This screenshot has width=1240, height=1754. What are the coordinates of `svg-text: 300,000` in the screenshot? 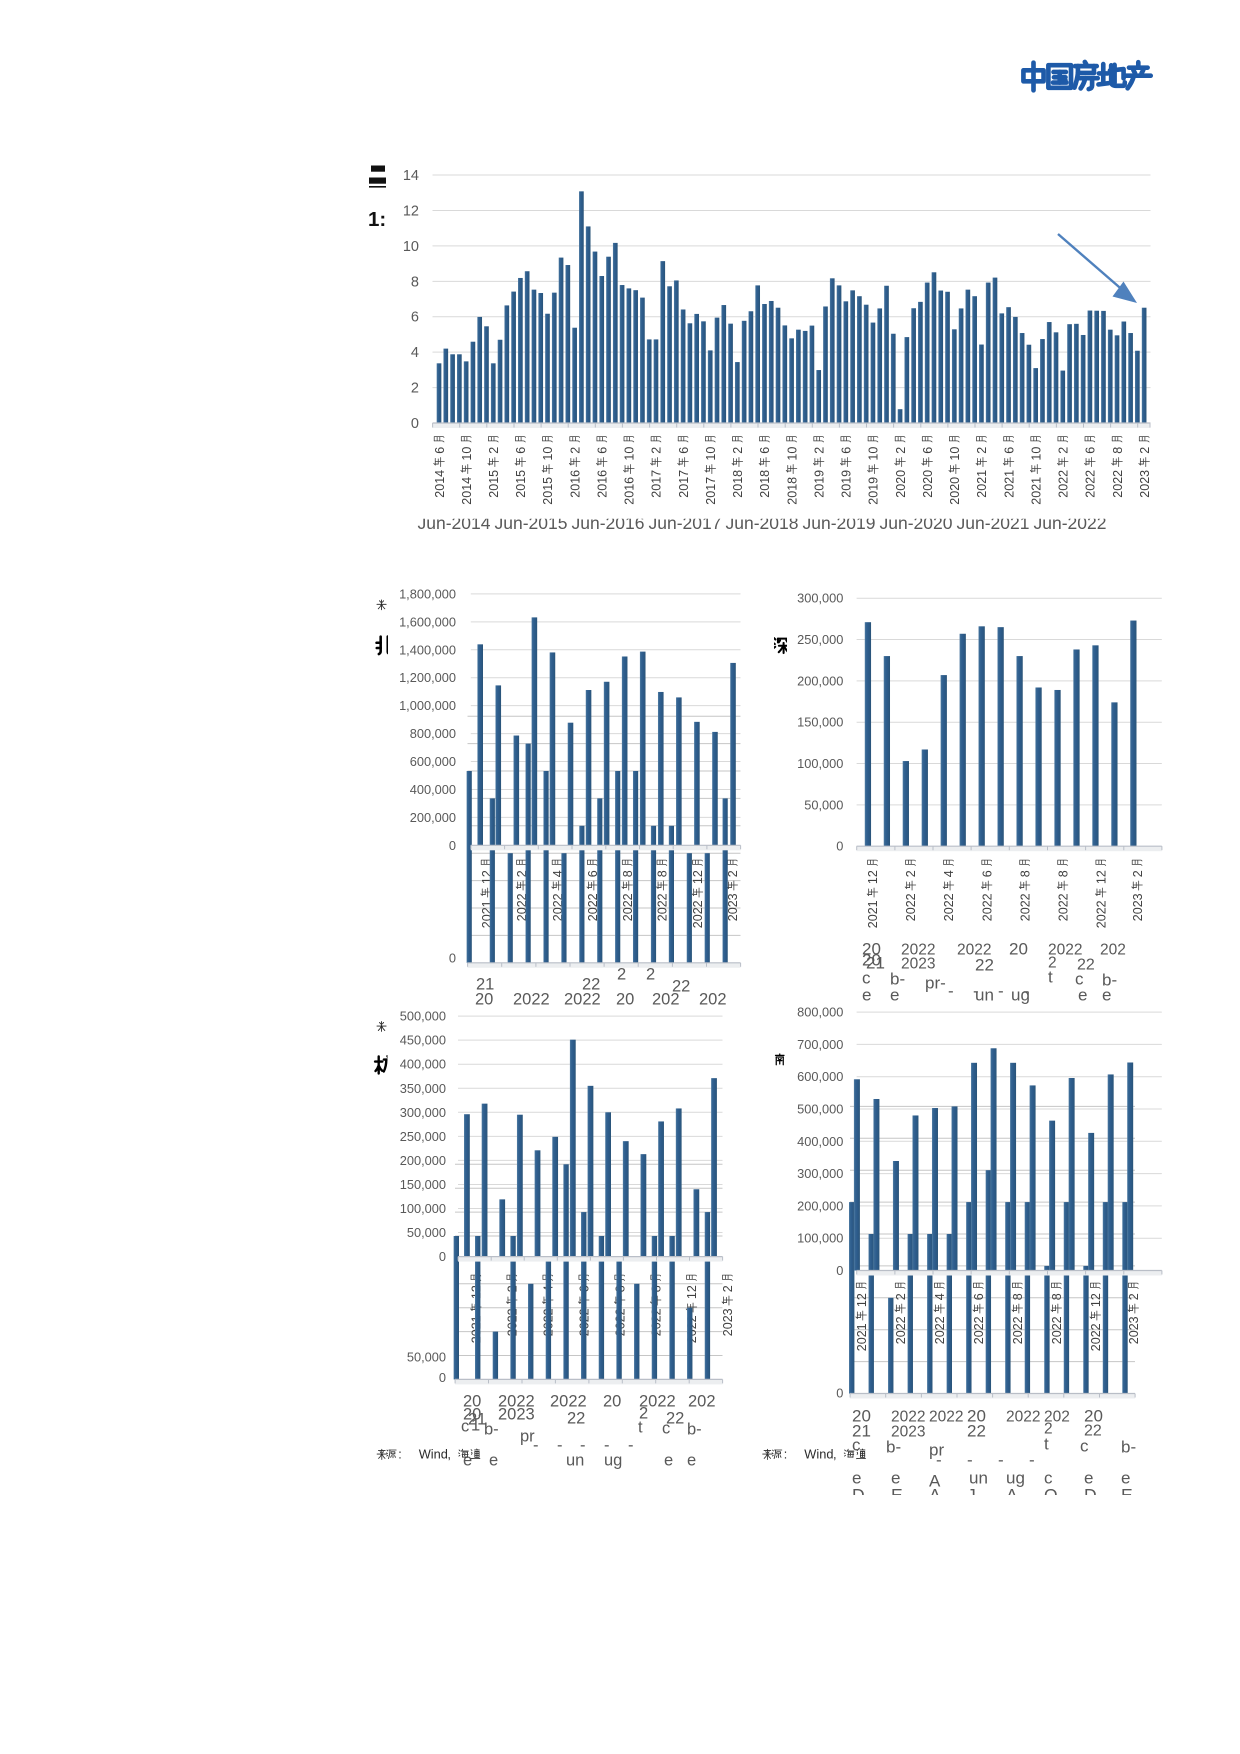 It's located at (820, 598).